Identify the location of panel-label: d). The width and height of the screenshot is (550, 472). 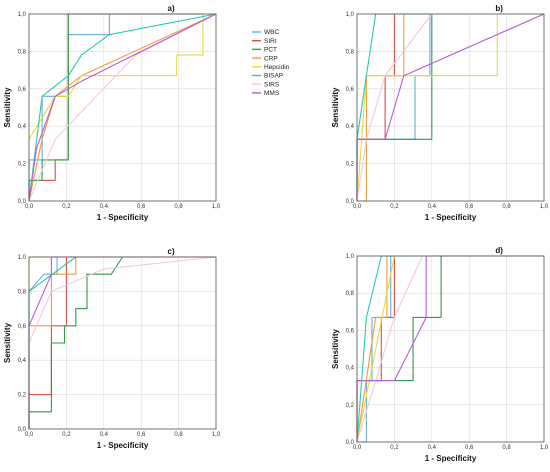
(499, 250).